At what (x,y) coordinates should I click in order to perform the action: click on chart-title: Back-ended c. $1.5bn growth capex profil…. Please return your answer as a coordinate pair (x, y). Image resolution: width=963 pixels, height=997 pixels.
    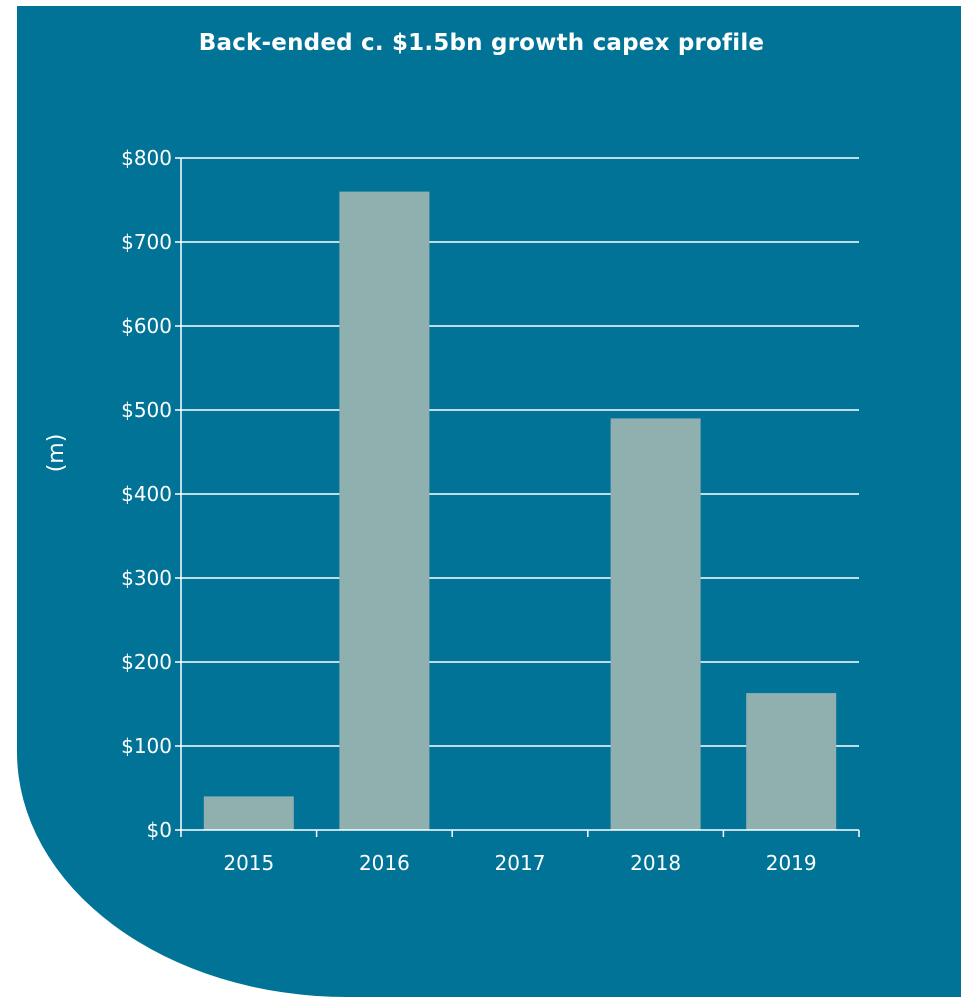
    Looking at the image, I should click on (481, 43).